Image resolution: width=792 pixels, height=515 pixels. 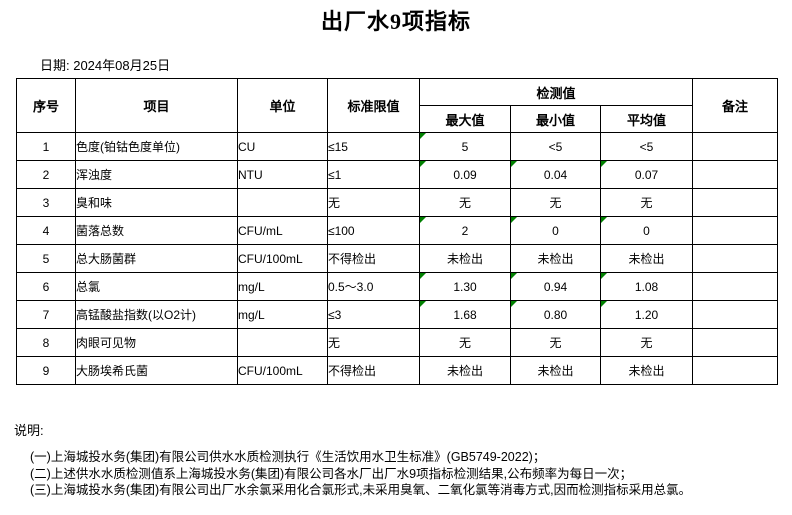 I want to click on cell-limit: 无, so click(x=373, y=342).